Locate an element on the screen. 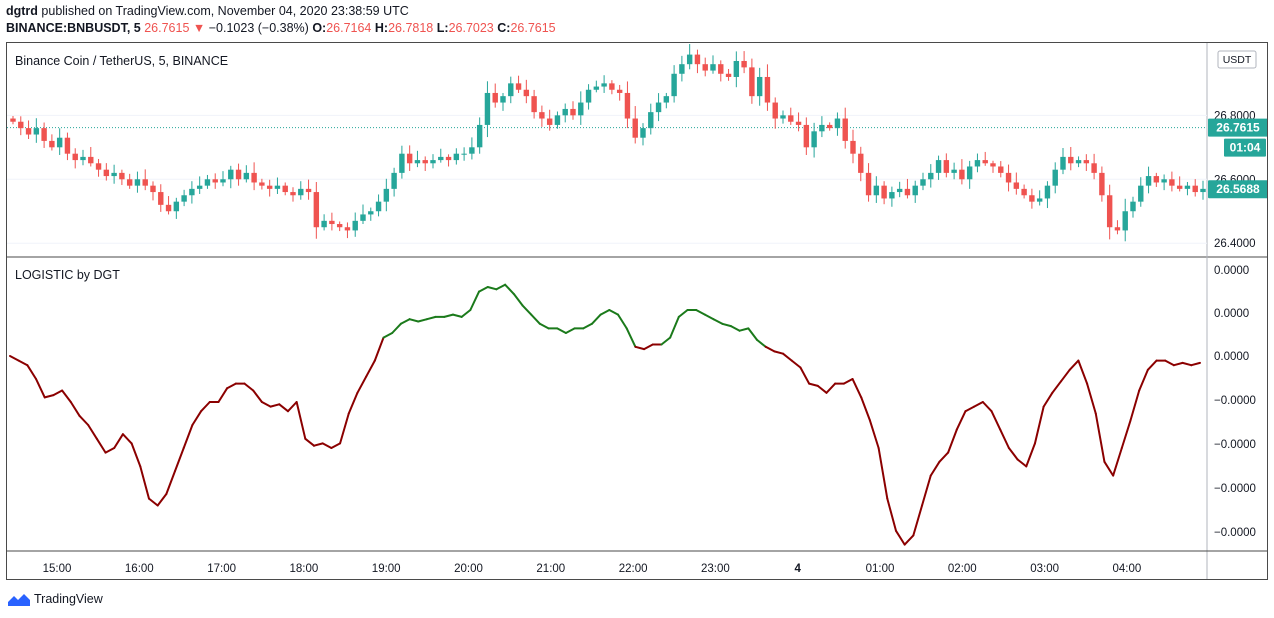 The height and width of the screenshot is (618, 1274). time-tick-label: 01:00 is located at coordinates (880, 569).